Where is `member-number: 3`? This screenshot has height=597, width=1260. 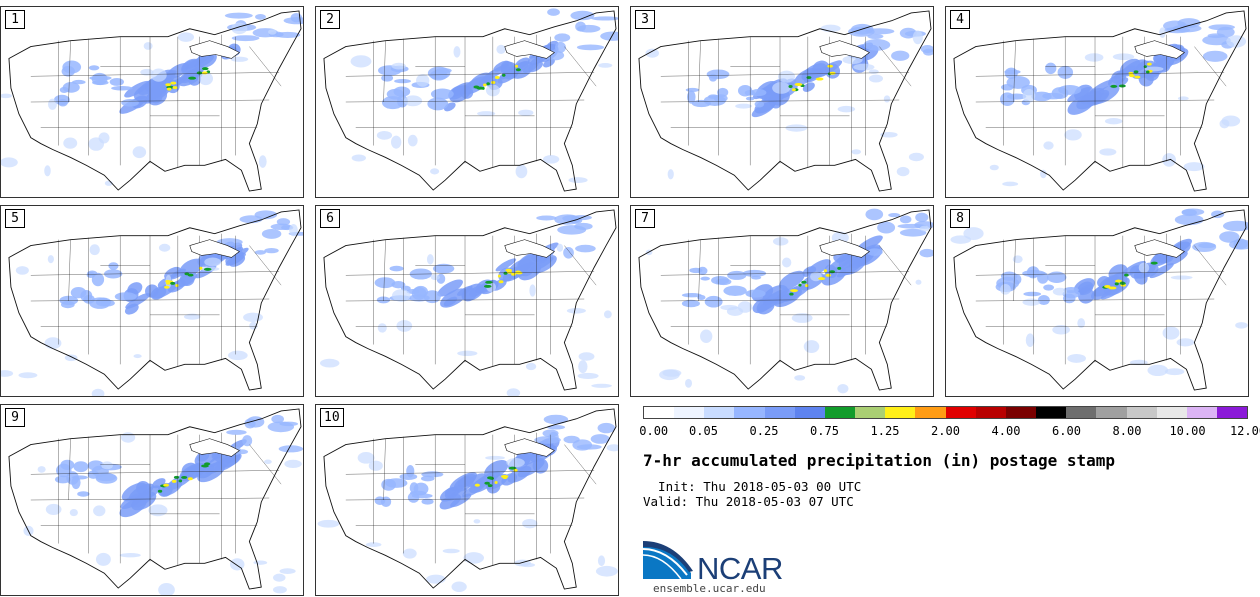 member-number: 3 is located at coordinates (645, 19).